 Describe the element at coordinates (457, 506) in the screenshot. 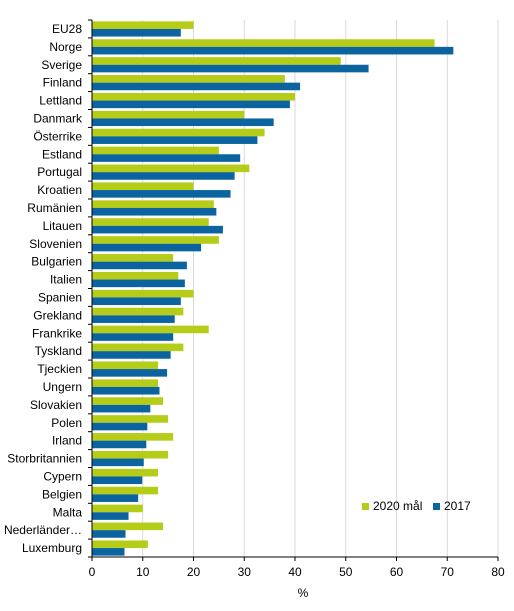

I see `legend-label-2017: 2017` at that location.